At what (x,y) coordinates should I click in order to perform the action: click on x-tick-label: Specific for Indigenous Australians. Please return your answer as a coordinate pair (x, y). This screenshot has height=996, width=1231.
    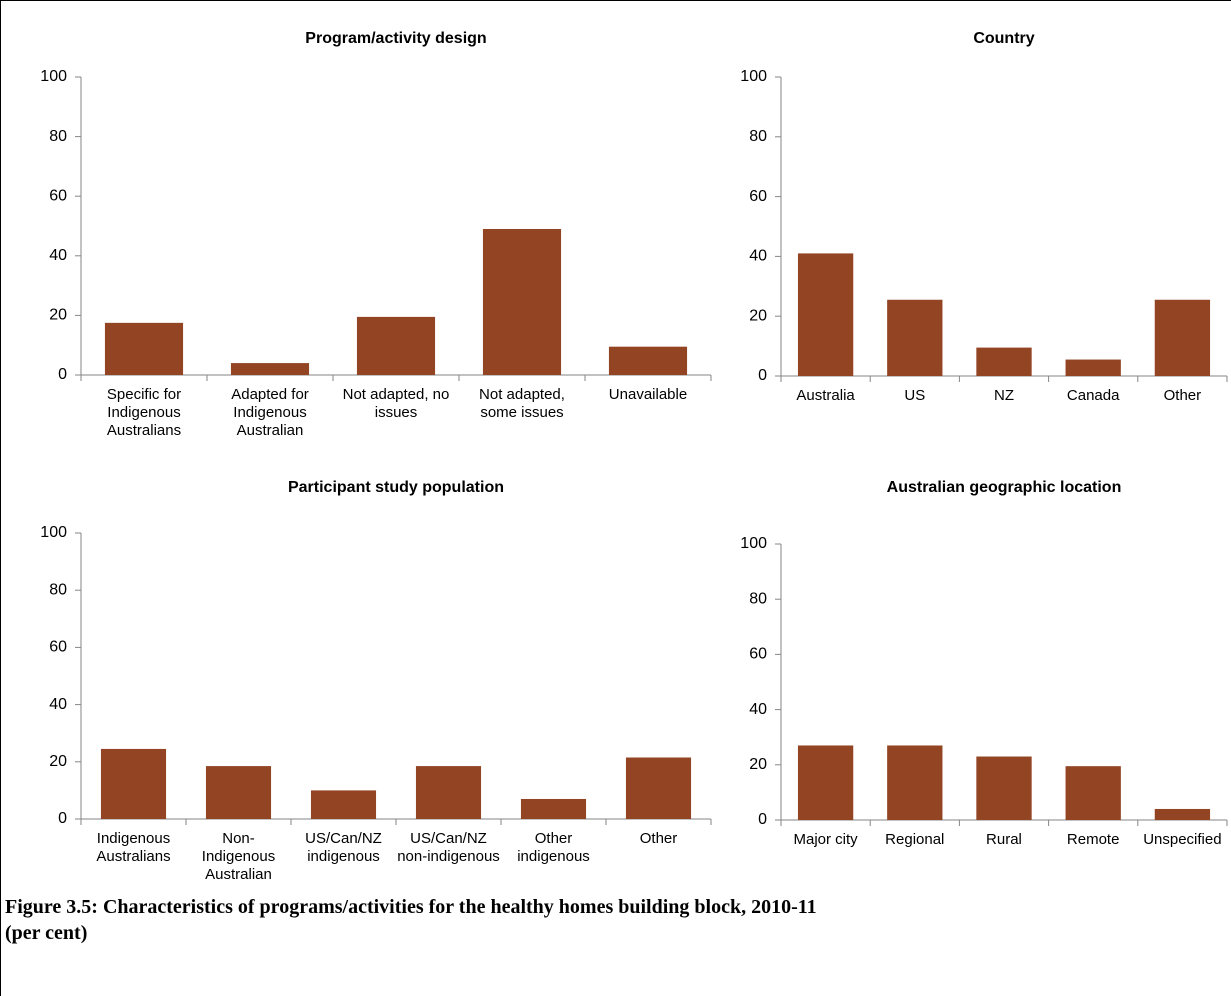
    Looking at the image, I should click on (144, 412).